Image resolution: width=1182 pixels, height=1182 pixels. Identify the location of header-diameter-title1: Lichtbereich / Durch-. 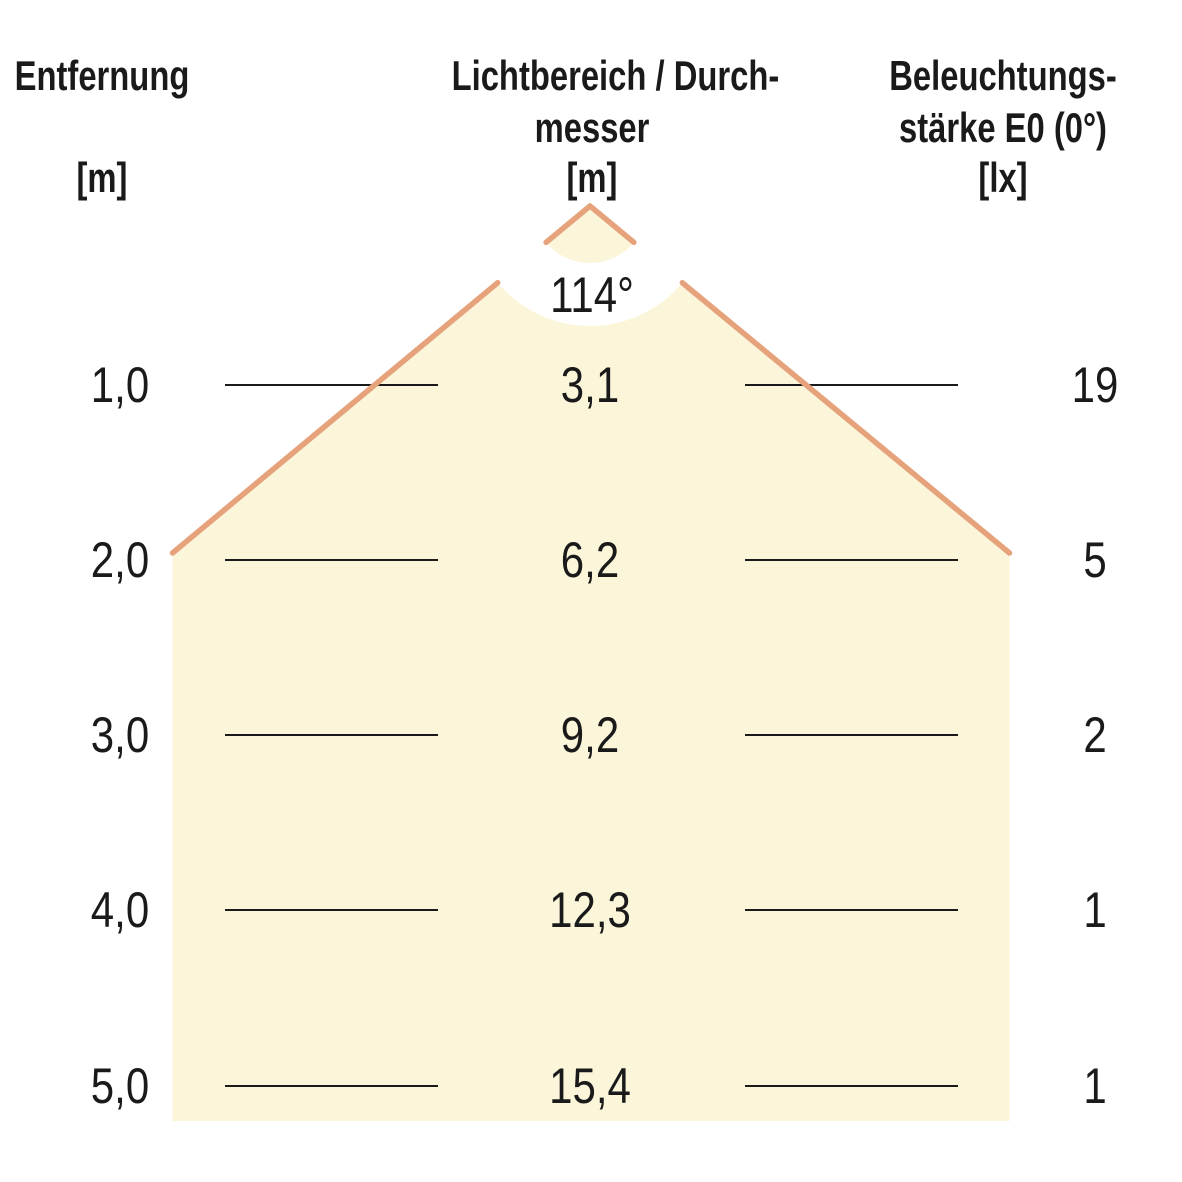
(615, 75).